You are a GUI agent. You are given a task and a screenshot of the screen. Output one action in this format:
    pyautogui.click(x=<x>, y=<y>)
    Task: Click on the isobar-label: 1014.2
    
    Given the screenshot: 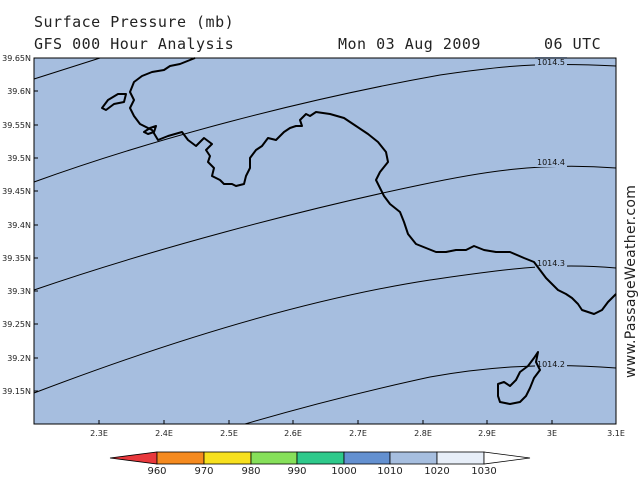 What is the action you would take?
    pyautogui.click(x=551, y=364)
    